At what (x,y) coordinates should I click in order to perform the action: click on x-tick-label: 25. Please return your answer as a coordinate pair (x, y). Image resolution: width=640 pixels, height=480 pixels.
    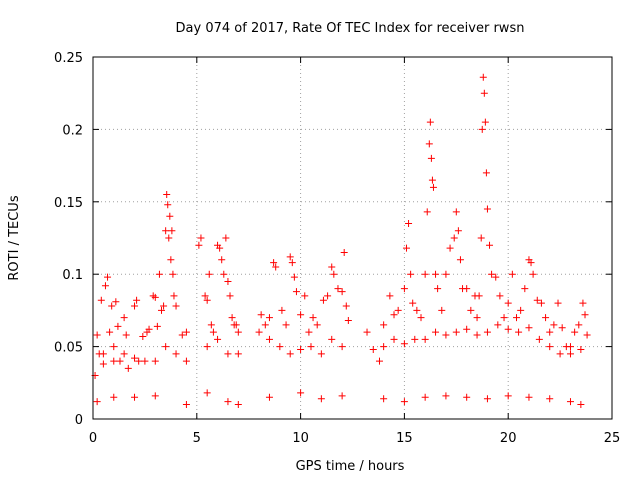
    Looking at the image, I should click on (612, 438).